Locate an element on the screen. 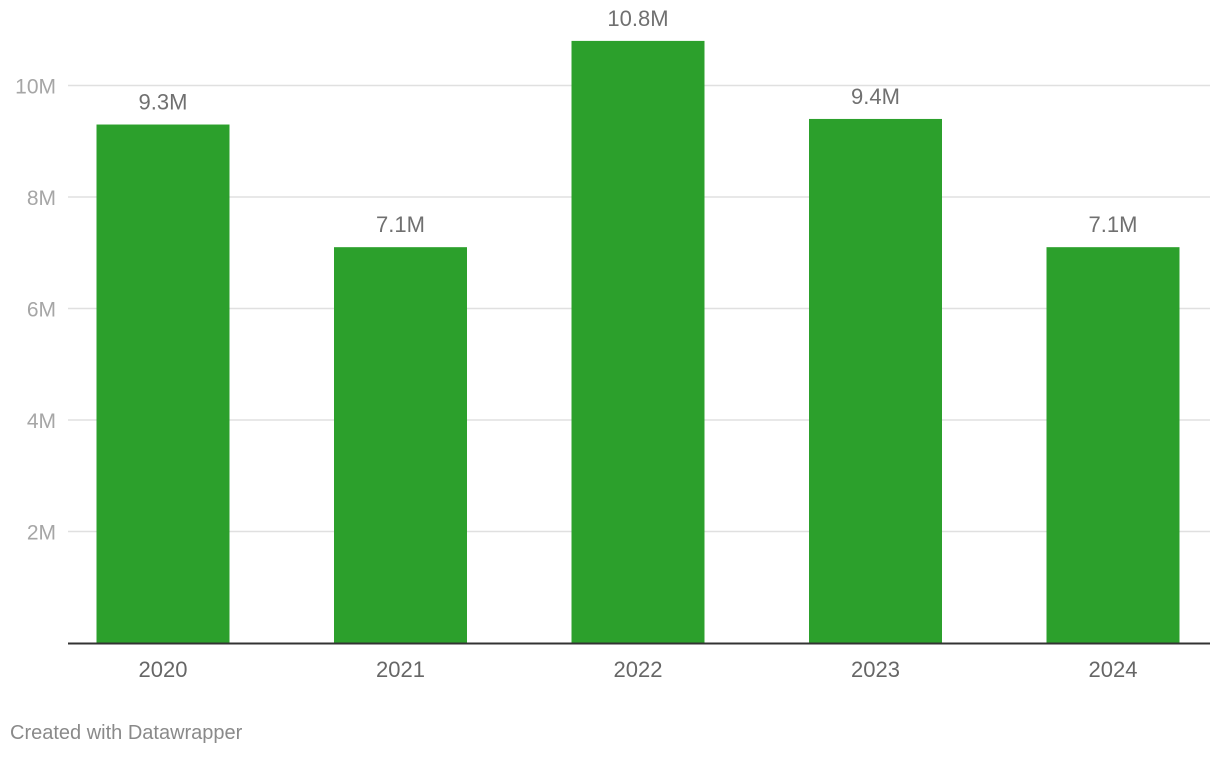  value-label-2024: 7.1M is located at coordinates (1113, 224).